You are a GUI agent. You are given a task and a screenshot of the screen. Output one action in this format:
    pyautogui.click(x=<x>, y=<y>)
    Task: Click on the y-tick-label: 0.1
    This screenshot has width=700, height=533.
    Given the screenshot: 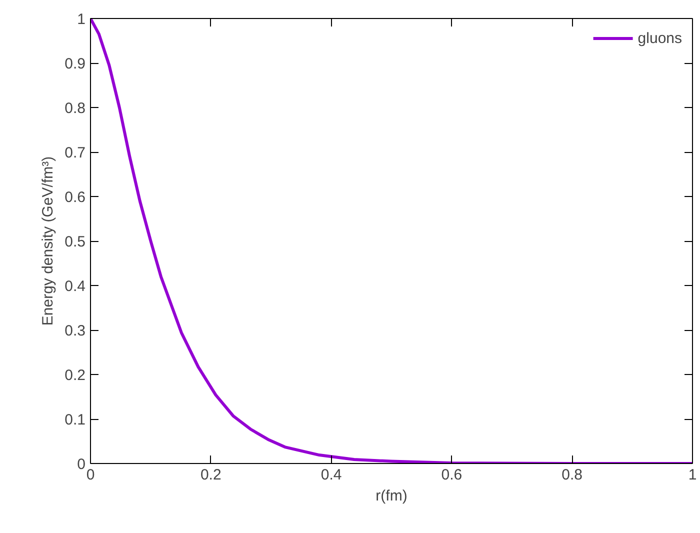 What is the action you would take?
    pyautogui.click(x=75, y=420)
    